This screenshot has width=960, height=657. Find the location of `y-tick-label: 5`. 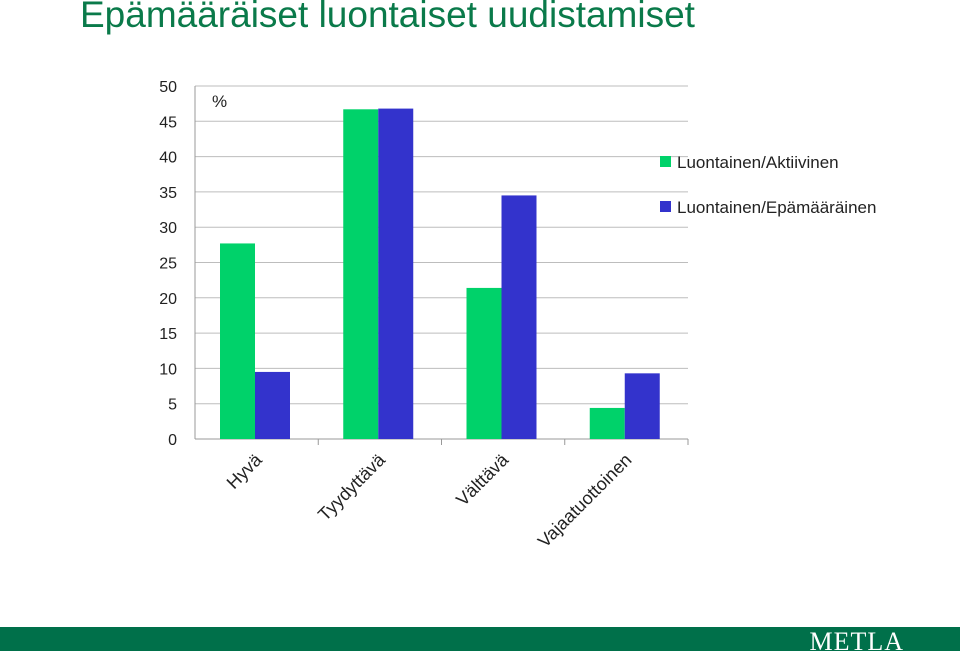

y-tick-label: 5 is located at coordinates (172, 405).